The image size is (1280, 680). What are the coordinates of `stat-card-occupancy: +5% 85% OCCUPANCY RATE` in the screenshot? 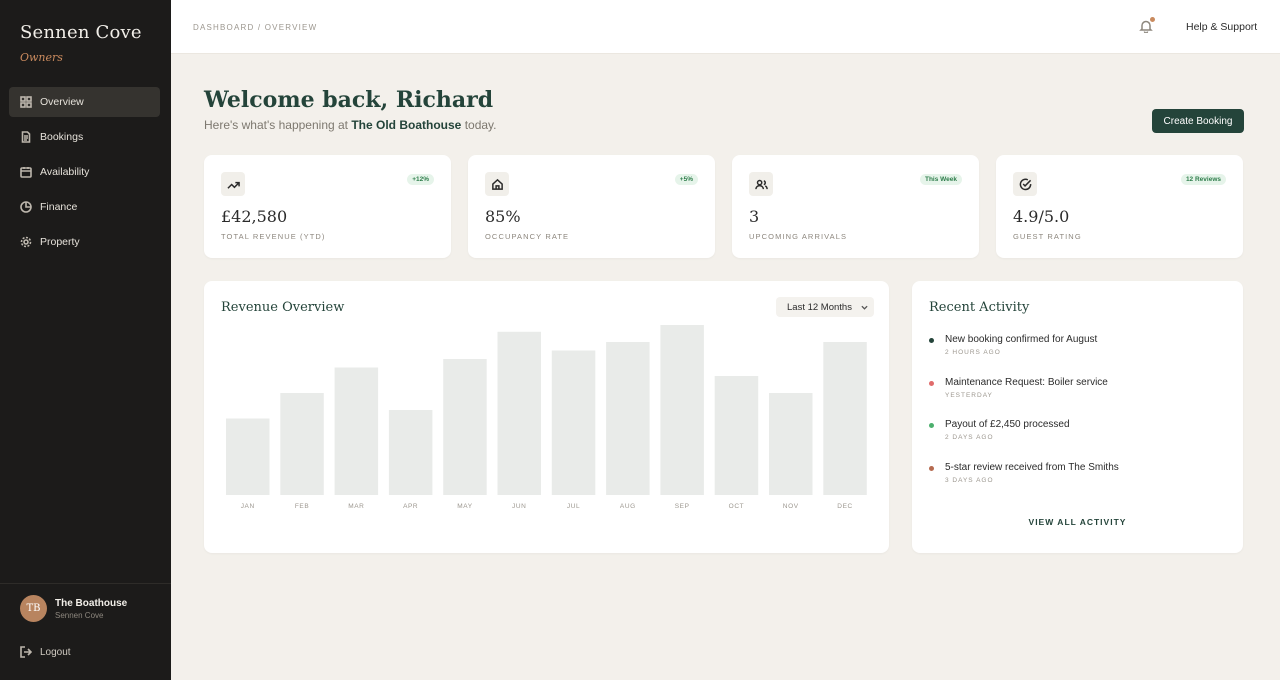 It's located at (591, 206).